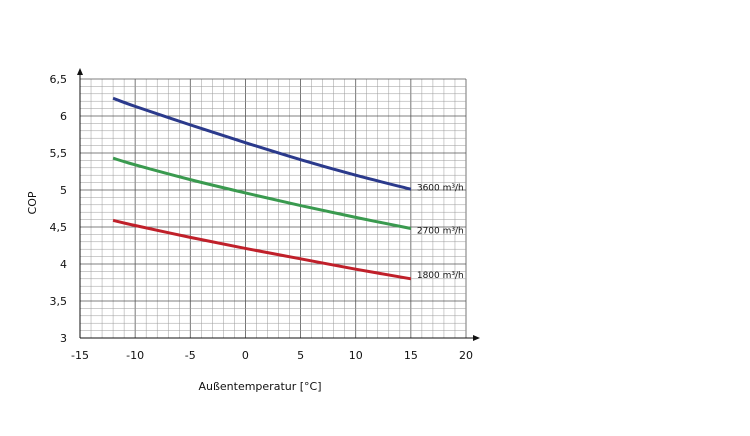 This screenshot has height=436, width=750. Describe the element at coordinates (272, 355) in the screenshot. I see `x-tick-labels: -15 -10 -5 0 5 10 15 20` at that location.